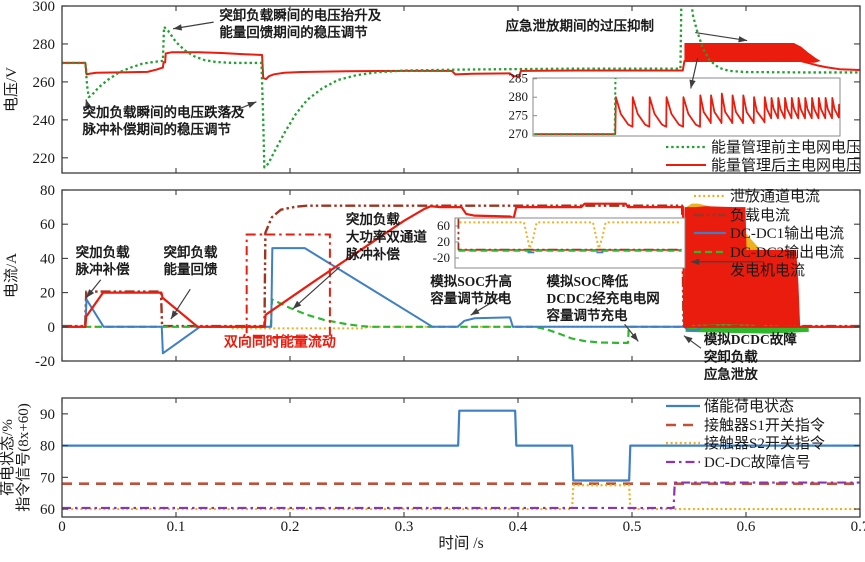 The image size is (865, 562). I want to click on legend-label: 能量管理前主电网电压, so click(786, 147).